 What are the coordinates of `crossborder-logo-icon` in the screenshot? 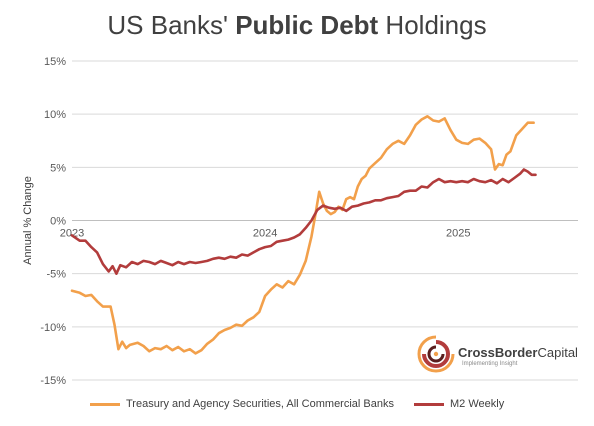 It's located at (436, 354).